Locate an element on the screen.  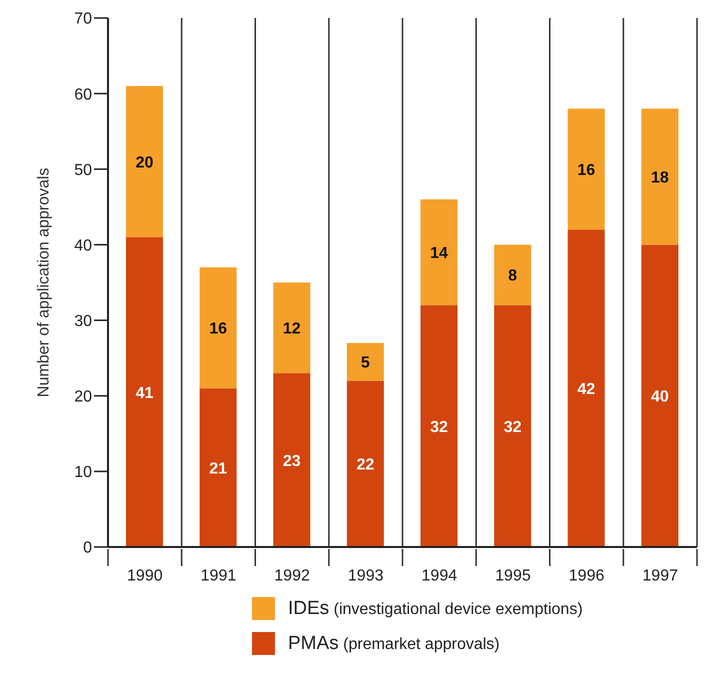
data-label: 20 is located at coordinates (145, 163).